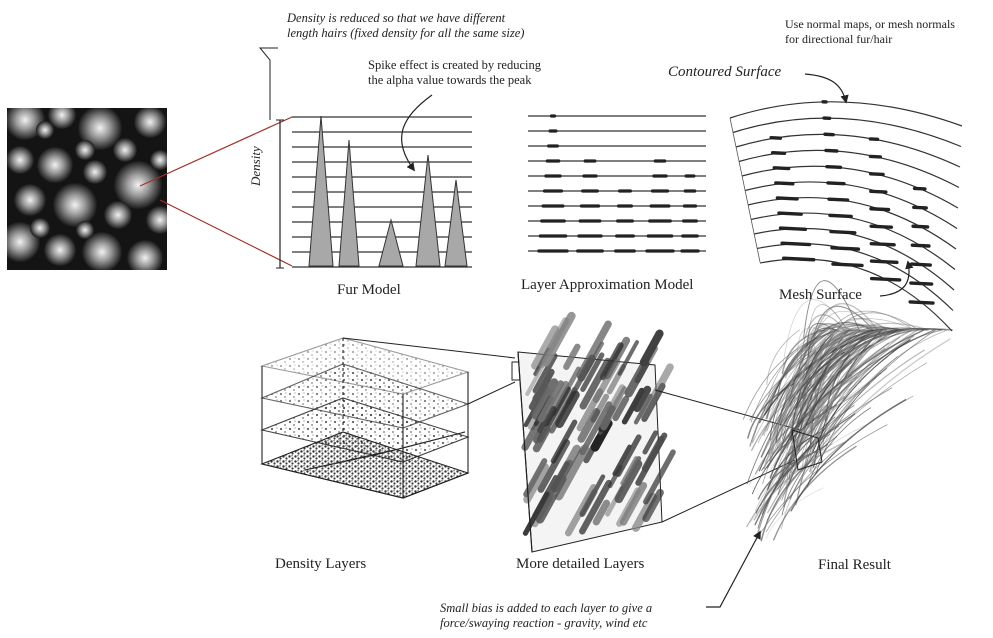 This screenshot has height=638, width=993. What do you see at coordinates (321, 564) in the screenshot?
I see `density-layers-label: Density Layers` at bounding box center [321, 564].